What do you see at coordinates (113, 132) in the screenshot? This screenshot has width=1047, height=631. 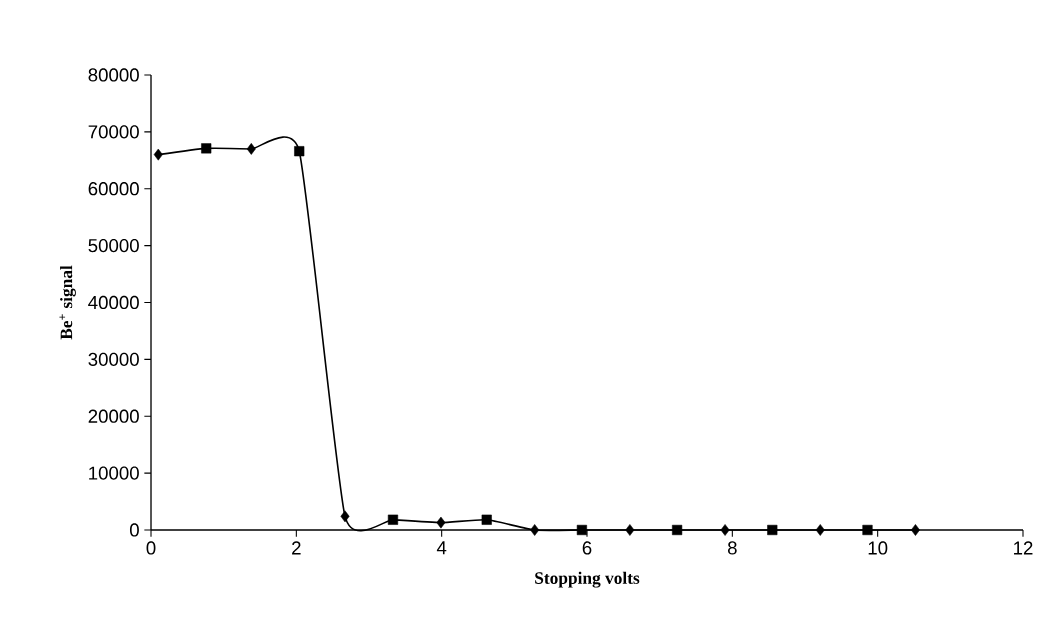 I see `y-tick-label: 70000` at bounding box center [113, 132].